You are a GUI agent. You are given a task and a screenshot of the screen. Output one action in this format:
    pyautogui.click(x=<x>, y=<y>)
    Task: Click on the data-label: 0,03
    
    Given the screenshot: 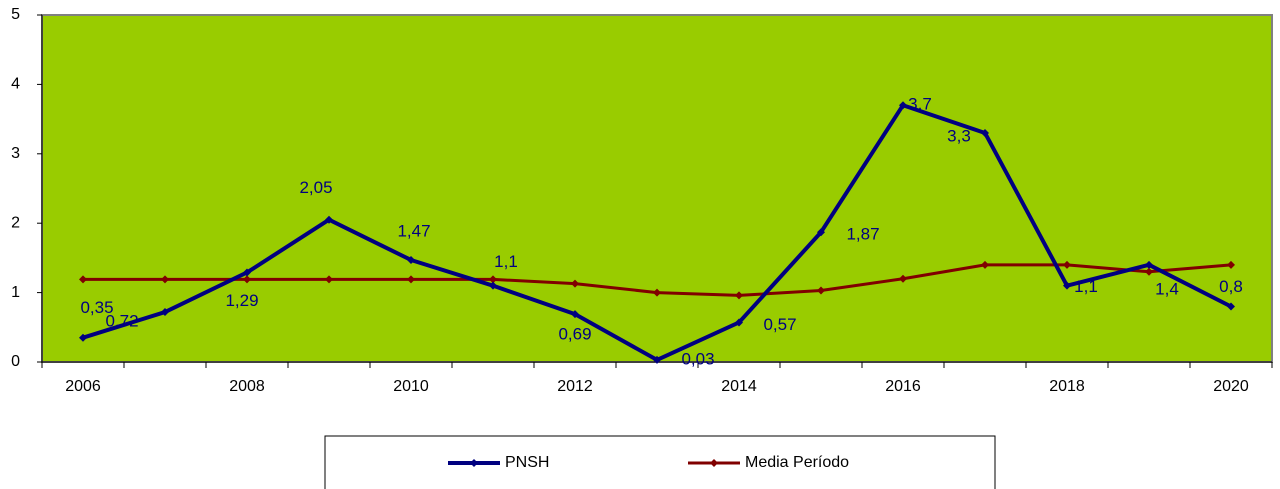 What is the action you would take?
    pyautogui.click(x=697, y=358)
    